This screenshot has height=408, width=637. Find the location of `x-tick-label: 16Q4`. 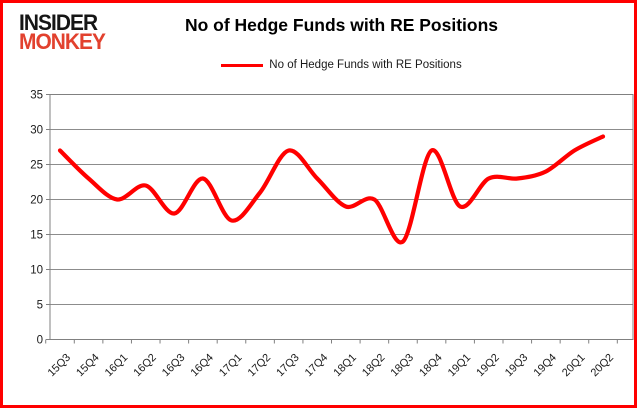

x-tick-label: 16Q4 is located at coordinates (202, 366).